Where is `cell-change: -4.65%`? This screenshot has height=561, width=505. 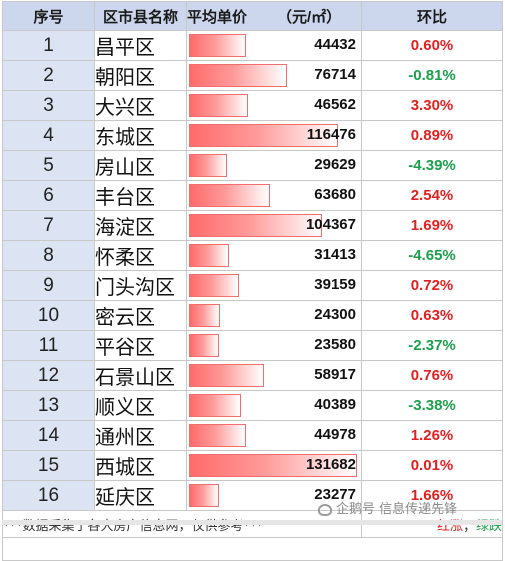 cell-change: -4.65% is located at coordinates (432, 255).